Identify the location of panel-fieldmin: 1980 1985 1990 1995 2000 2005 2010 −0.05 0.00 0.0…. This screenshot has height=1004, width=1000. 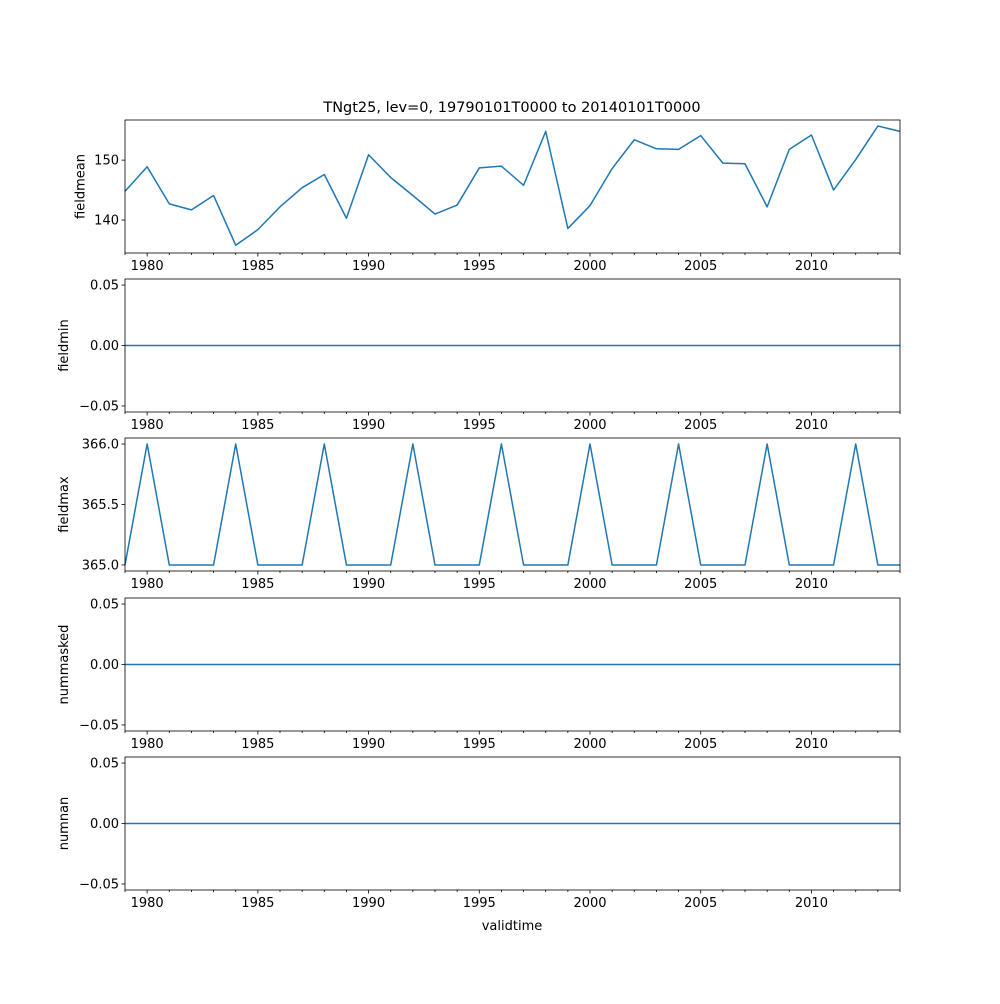
(479, 356).